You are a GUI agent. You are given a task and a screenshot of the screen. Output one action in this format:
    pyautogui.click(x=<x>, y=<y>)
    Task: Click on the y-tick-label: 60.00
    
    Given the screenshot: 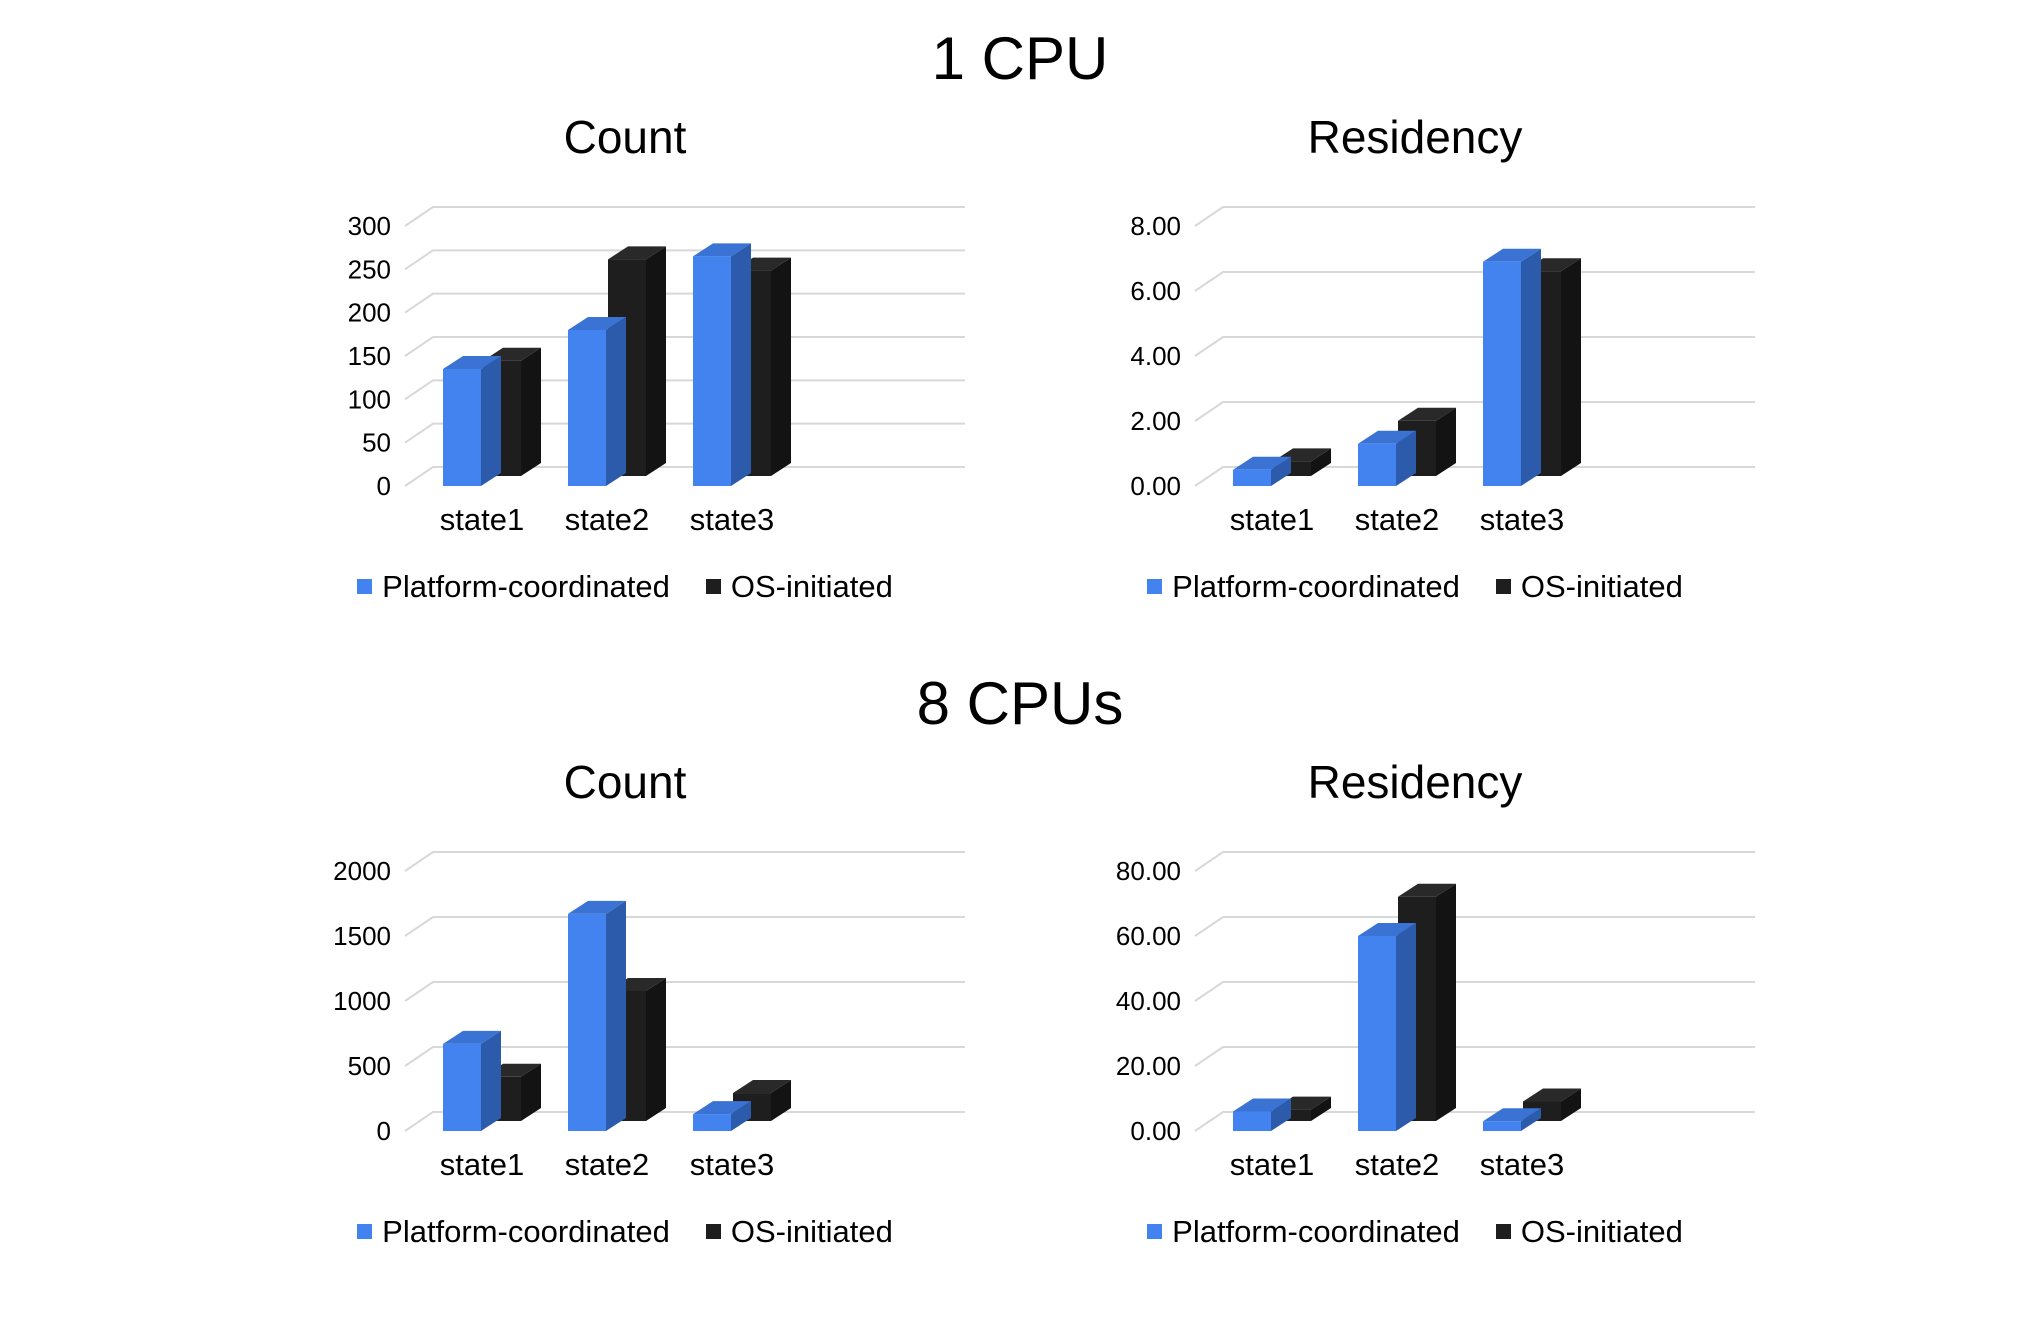 What is the action you would take?
    pyautogui.click(x=1148, y=936)
    